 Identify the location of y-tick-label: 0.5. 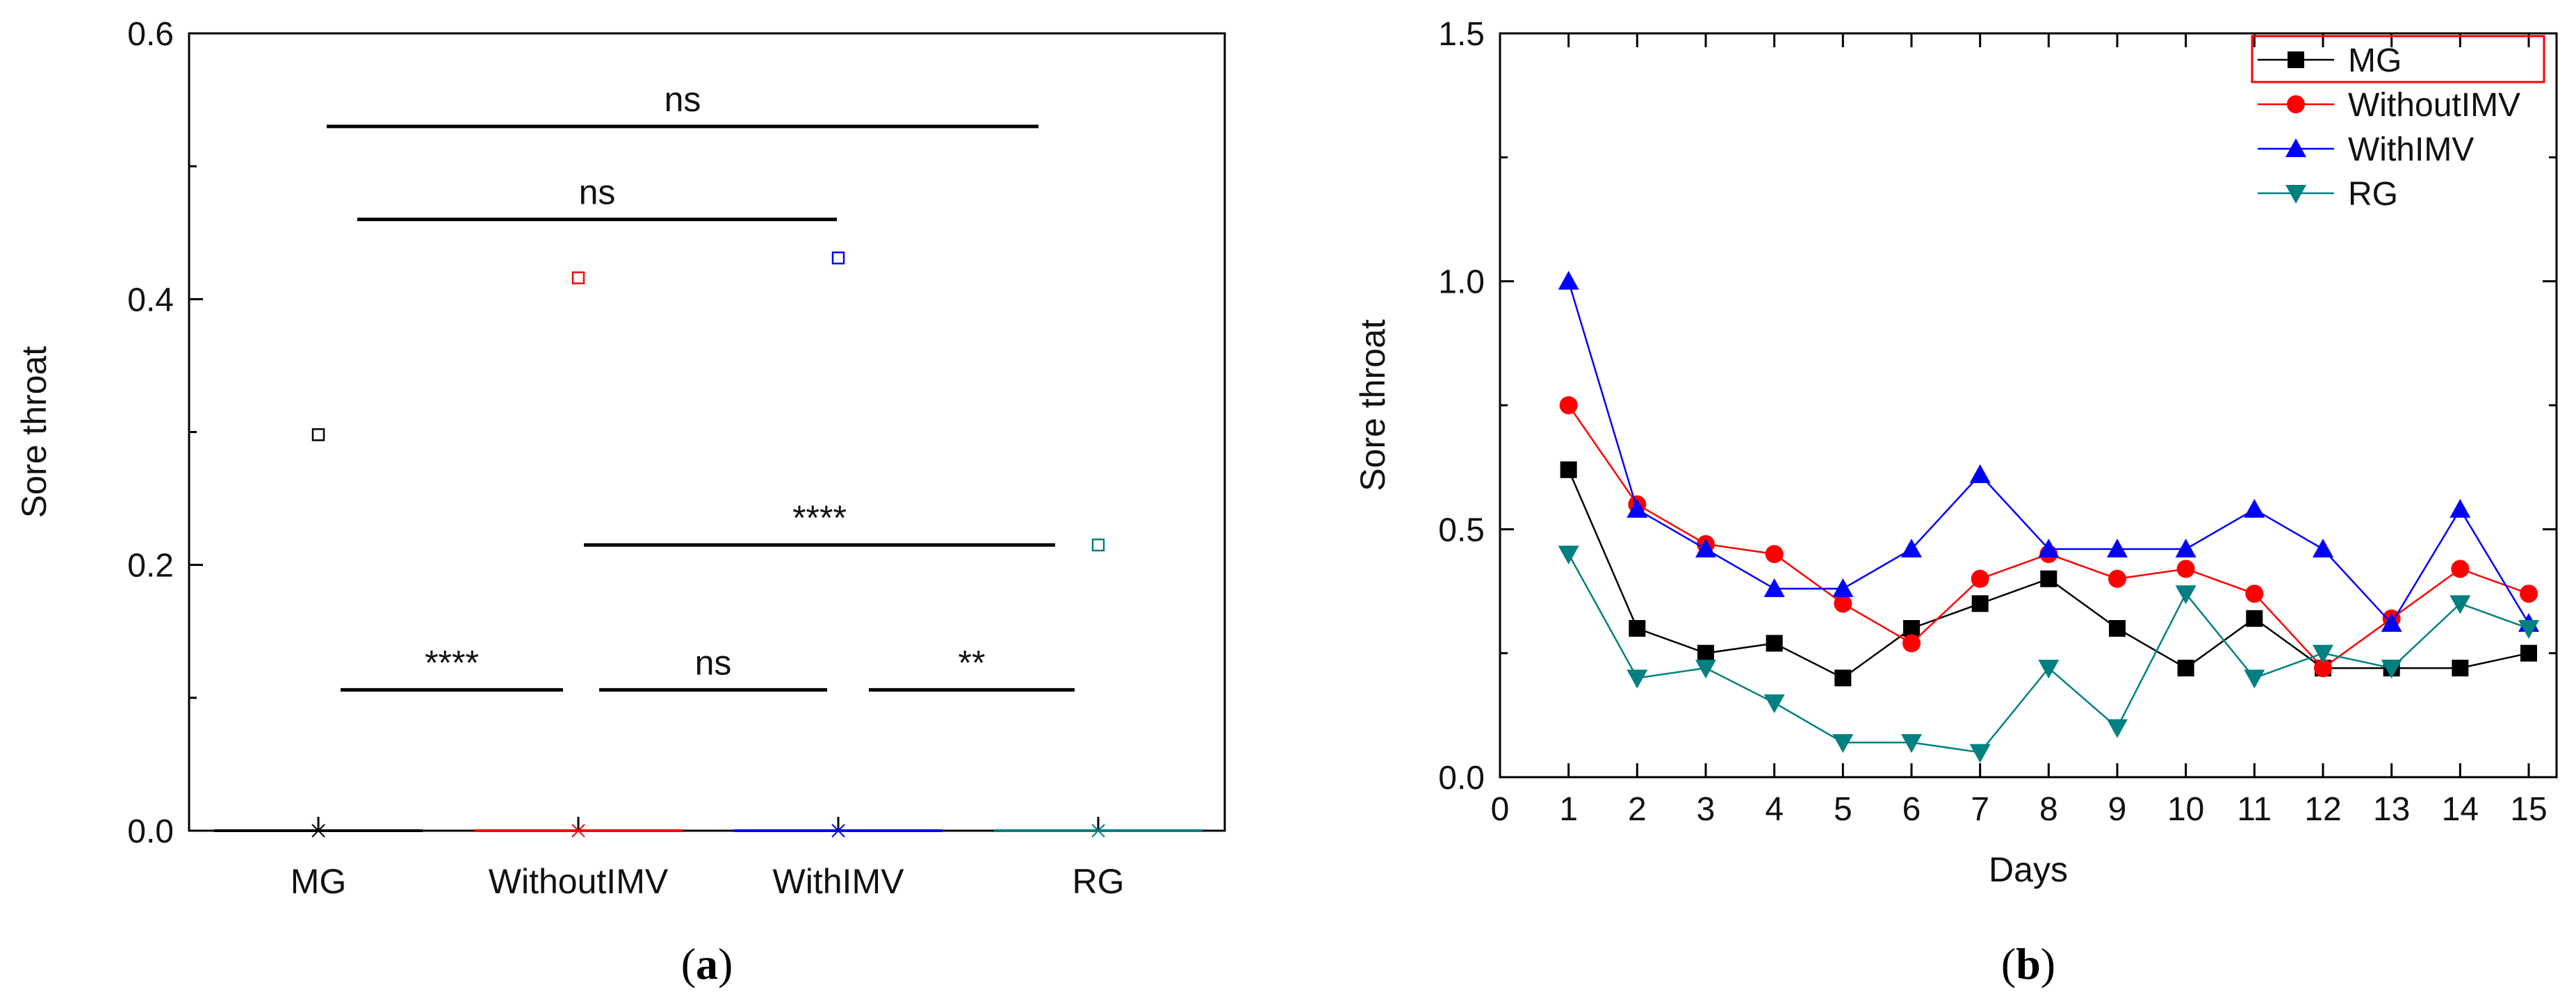
(1461, 530).